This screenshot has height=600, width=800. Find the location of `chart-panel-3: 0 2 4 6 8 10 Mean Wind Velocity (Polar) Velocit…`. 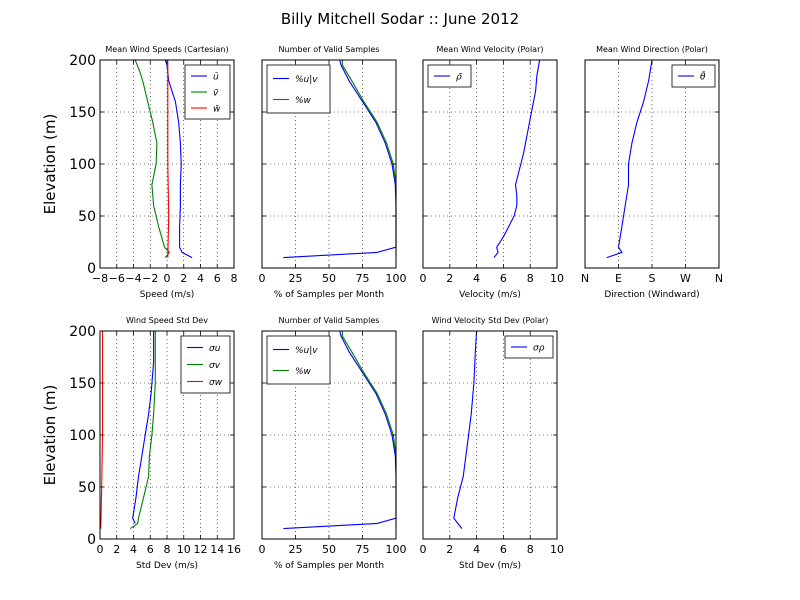

chart-panel-3: 0 2 4 6 8 10 Mean Wind Velocity (Polar) Velocit… is located at coordinates (492, 172).